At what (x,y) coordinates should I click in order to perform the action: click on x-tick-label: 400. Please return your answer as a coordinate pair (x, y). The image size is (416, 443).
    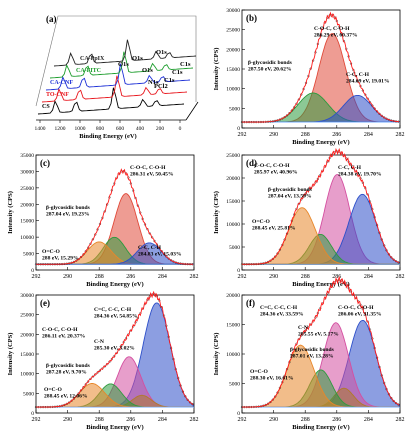
    Looking at the image, I should click on (140, 129).